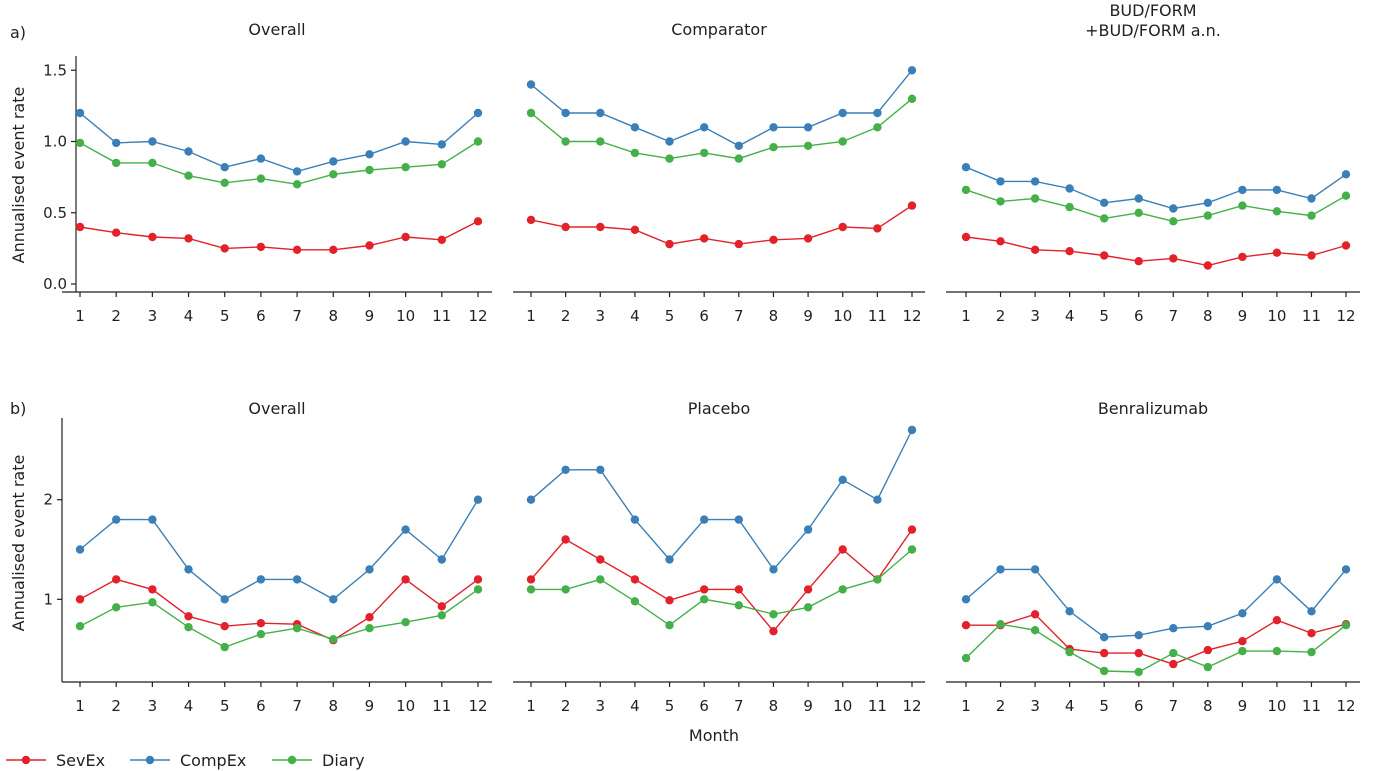  Describe the element at coordinates (1139, 316) in the screenshot. I see `x-tick-label: 6` at that location.